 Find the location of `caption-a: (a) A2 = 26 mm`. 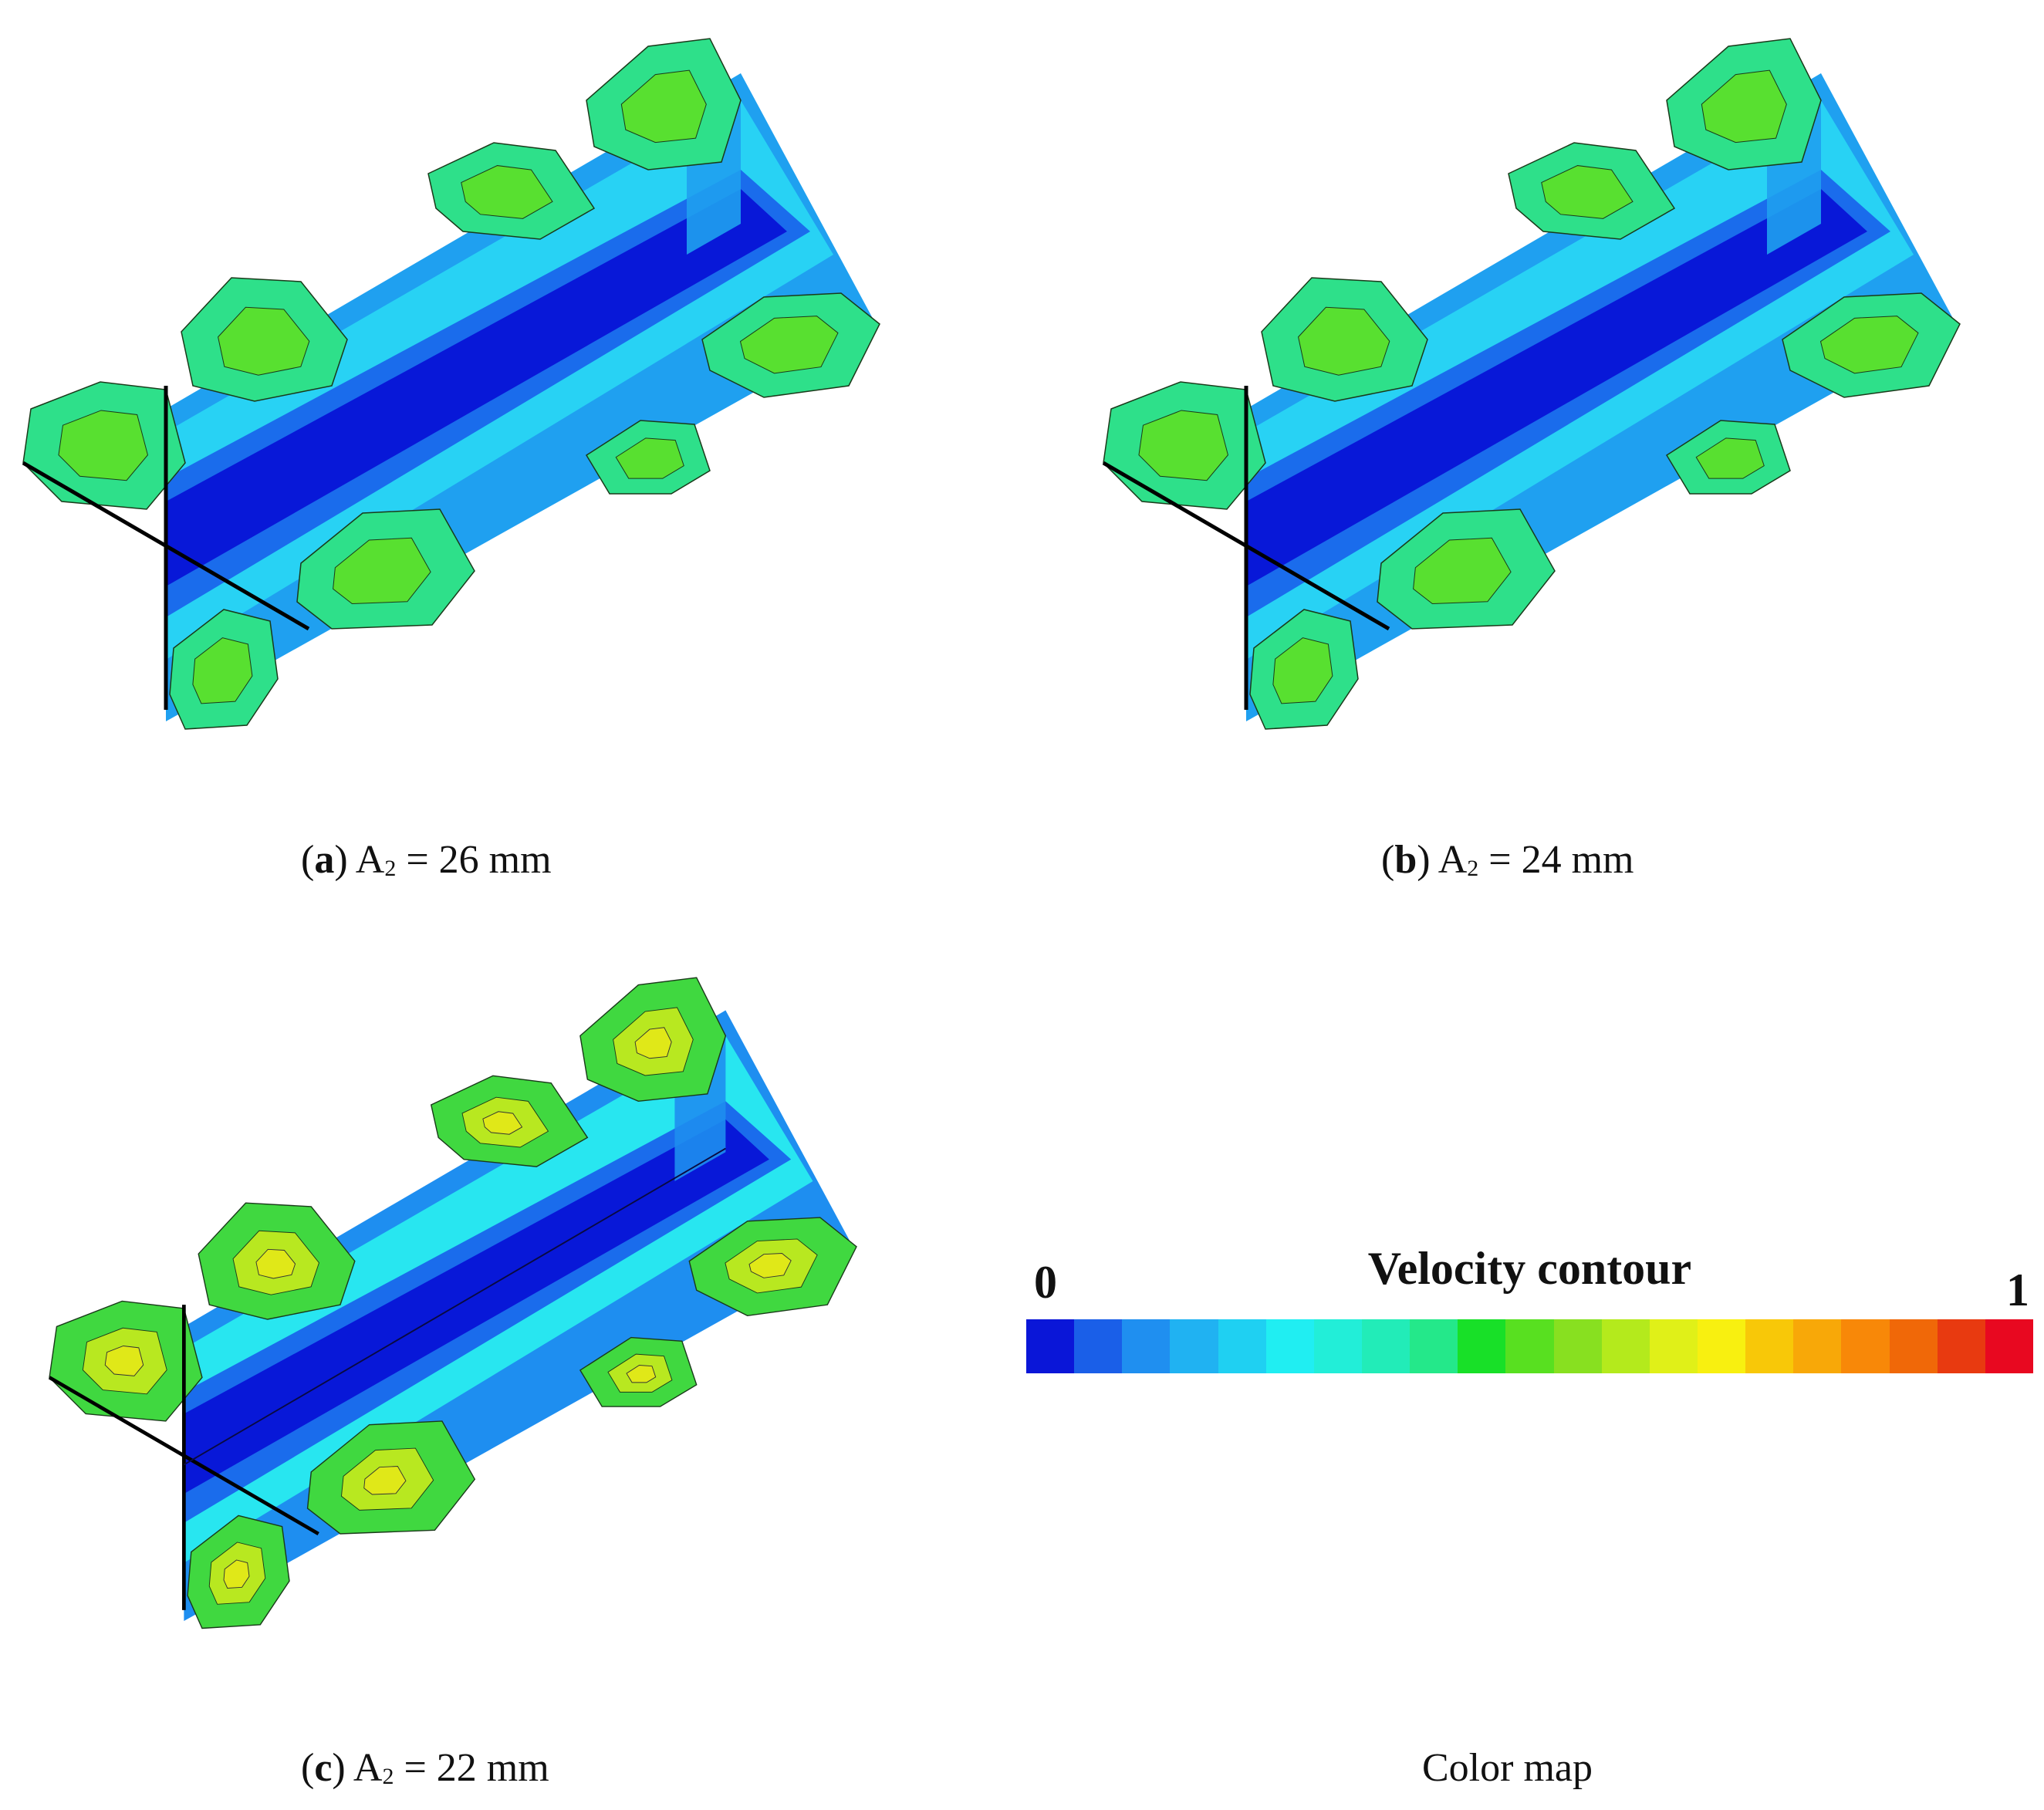

caption-a: (a) A2 = 26 mm is located at coordinates (427, 860).